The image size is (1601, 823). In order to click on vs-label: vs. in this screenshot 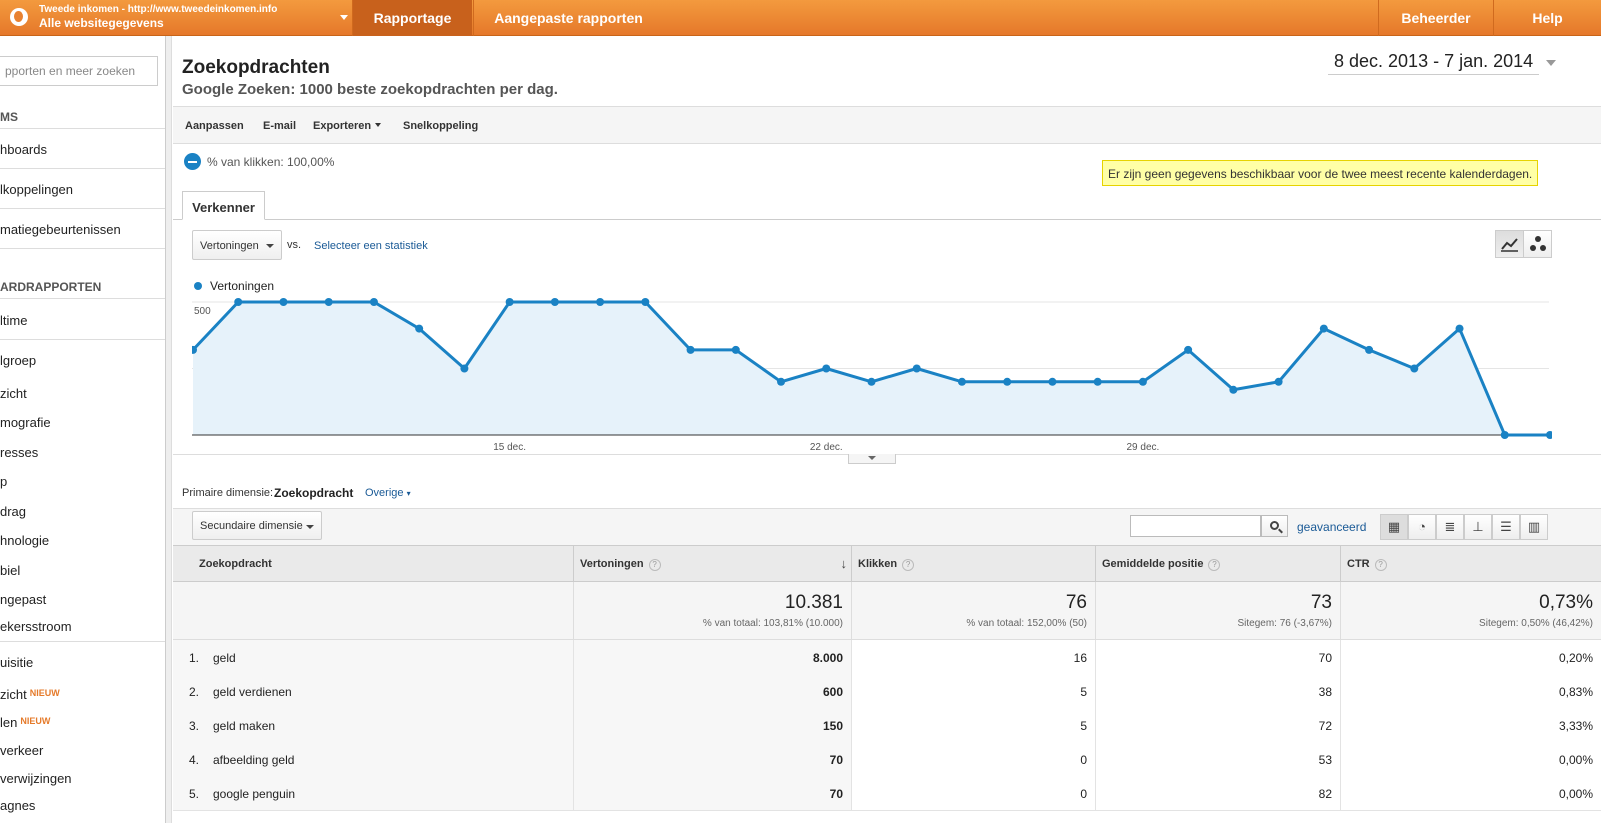, I will do `click(294, 245)`.